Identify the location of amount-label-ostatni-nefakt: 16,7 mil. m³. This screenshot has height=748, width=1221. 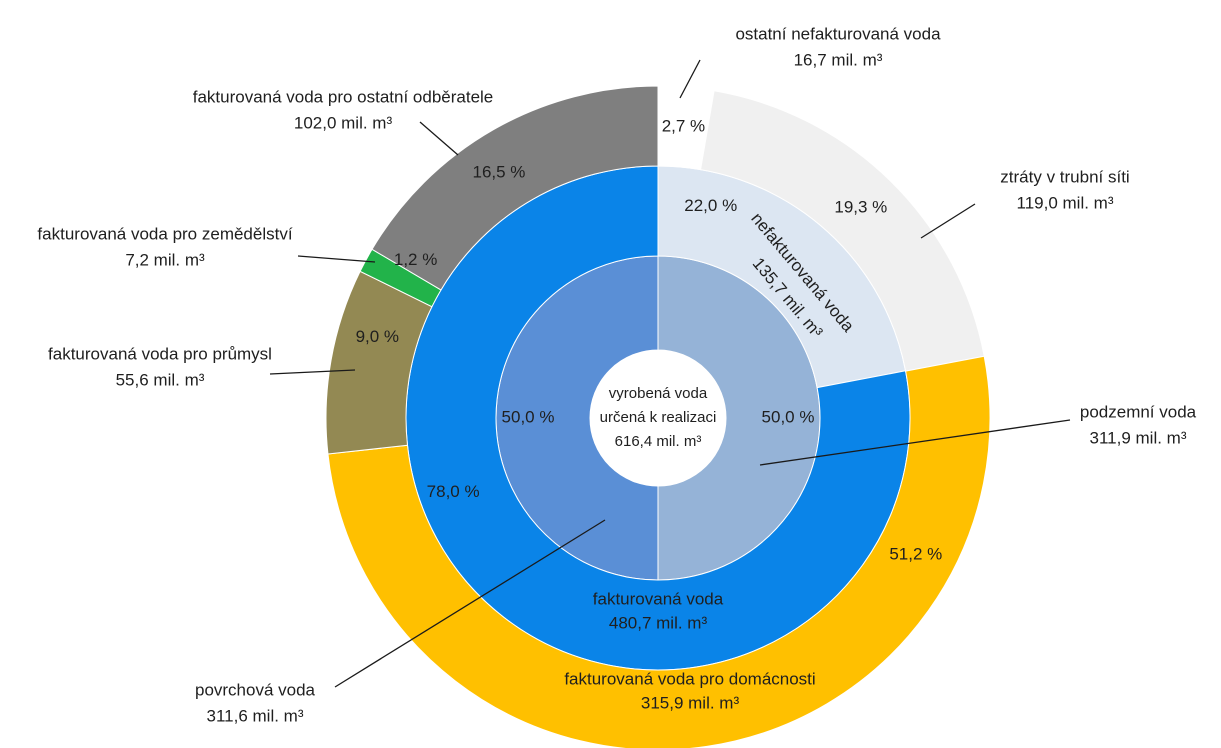
(838, 59).